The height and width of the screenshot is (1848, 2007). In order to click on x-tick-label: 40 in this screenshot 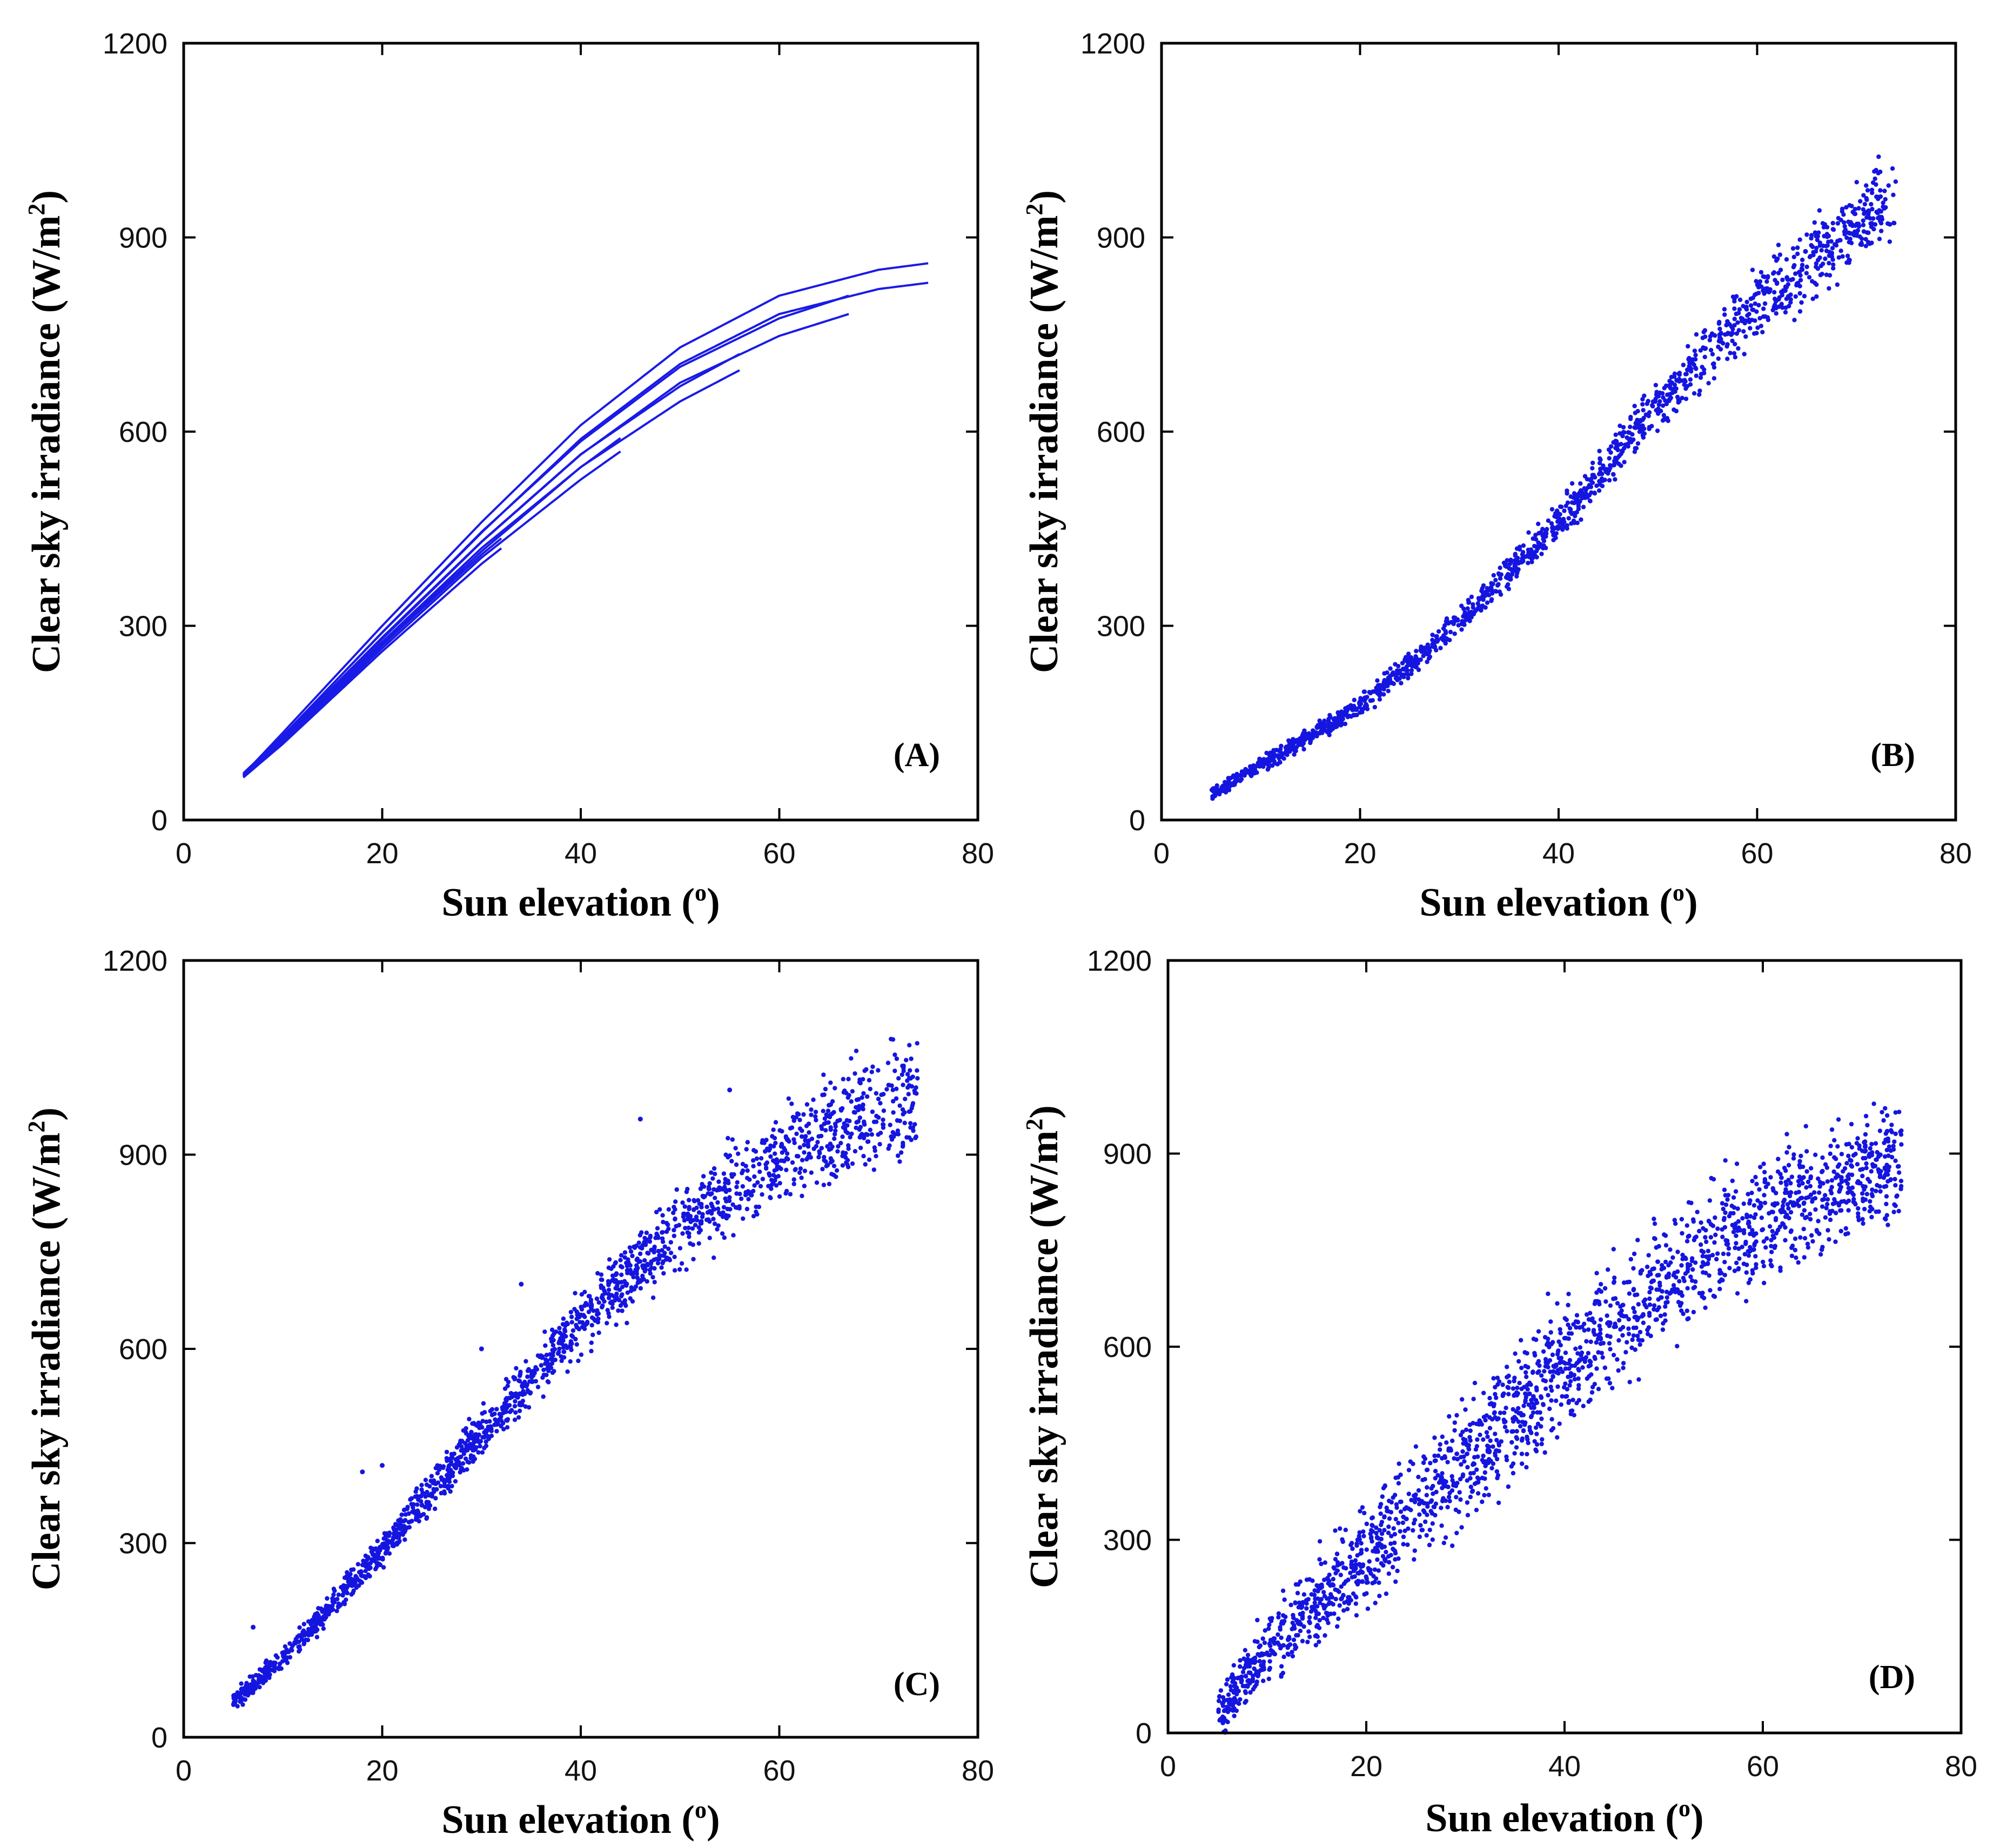, I will do `click(581, 854)`.